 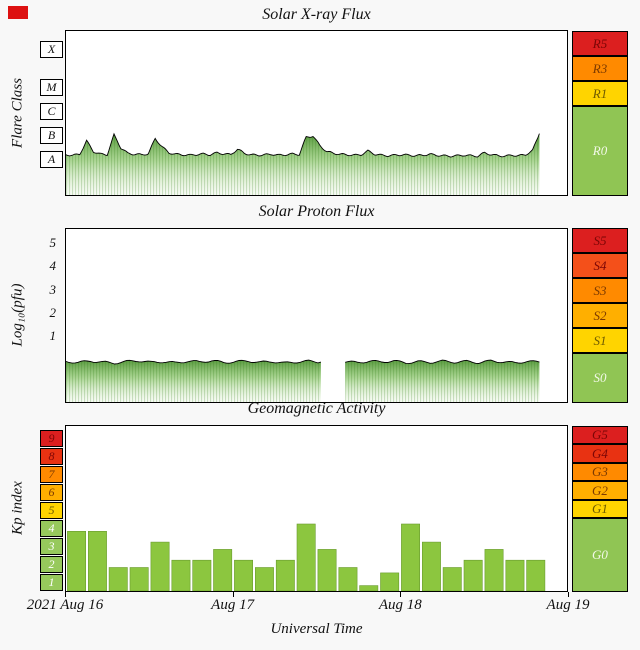 I want to click on geomagnetic-chart-title: Geomagnetic Activity, so click(x=316, y=408).